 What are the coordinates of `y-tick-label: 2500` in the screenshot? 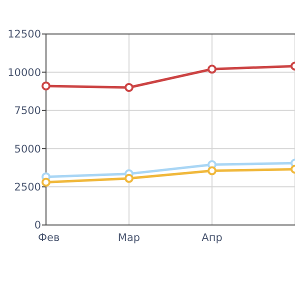 It's located at (27, 187).